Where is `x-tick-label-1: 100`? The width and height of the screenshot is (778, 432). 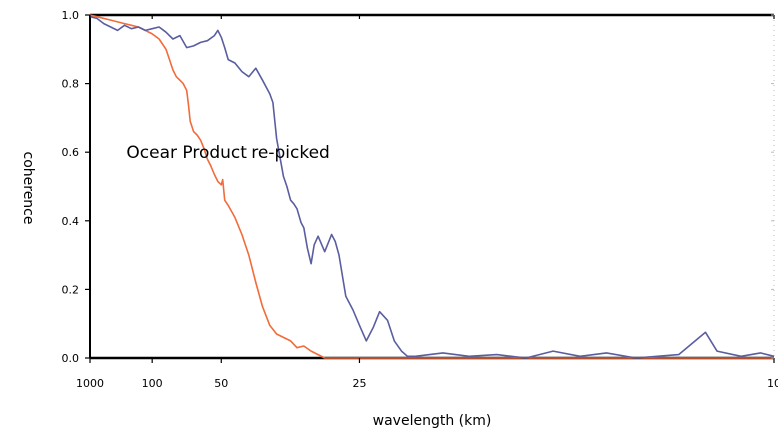
x-tick-label-1: 100 is located at coordinates (152, 383).